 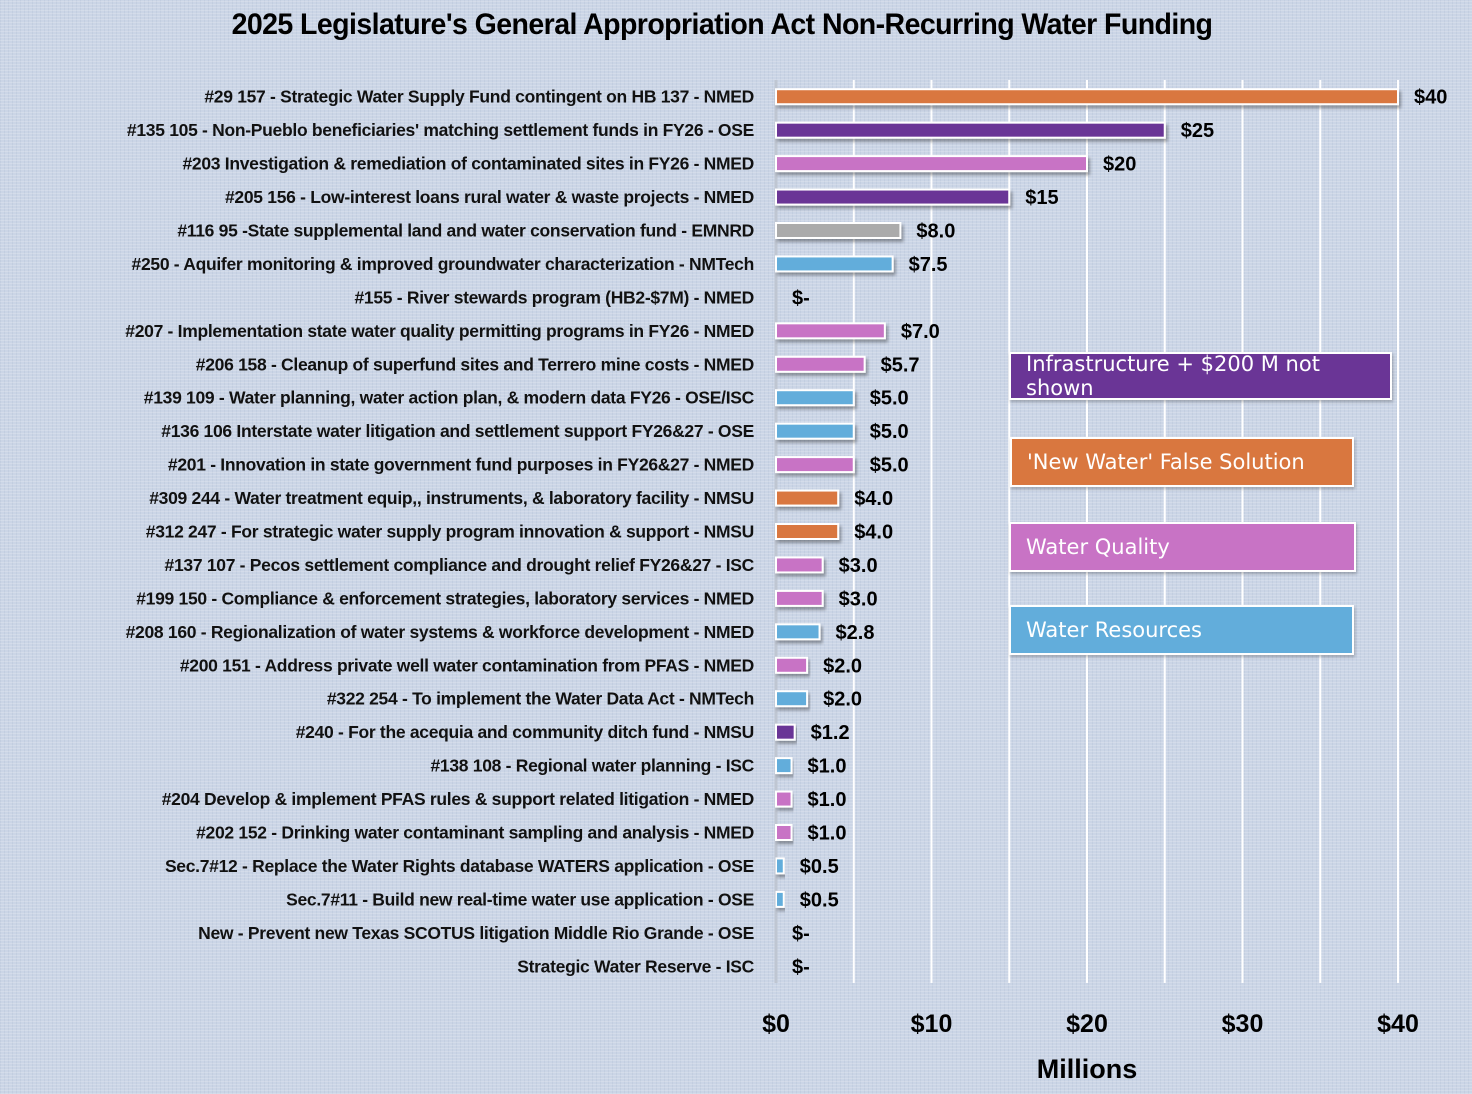 What do you see at coordinates (1398, 1024) in the screenshot?
I see `x-tick-label: $40` at bounding box center [1398, 1024].